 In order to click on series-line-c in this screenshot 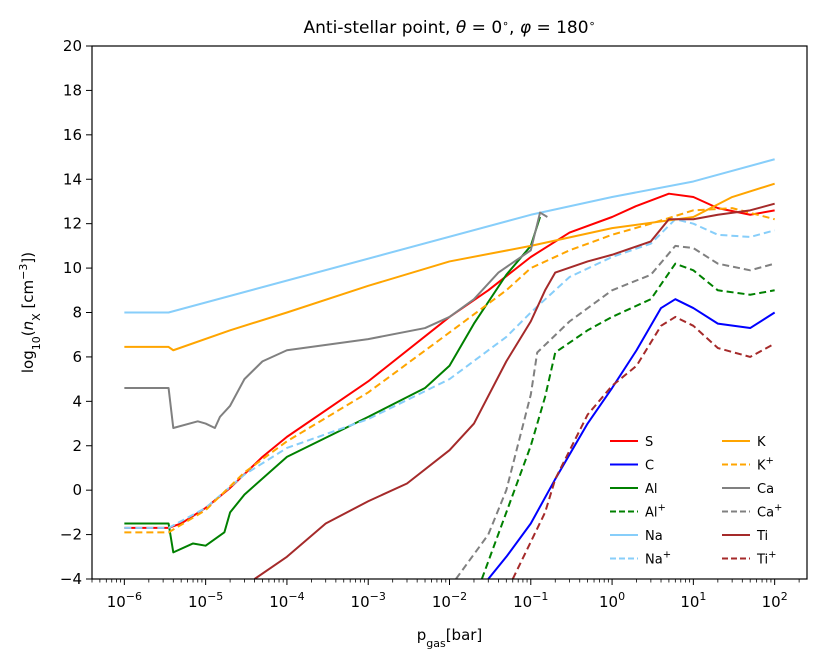, I will do `click(631, 438)`.